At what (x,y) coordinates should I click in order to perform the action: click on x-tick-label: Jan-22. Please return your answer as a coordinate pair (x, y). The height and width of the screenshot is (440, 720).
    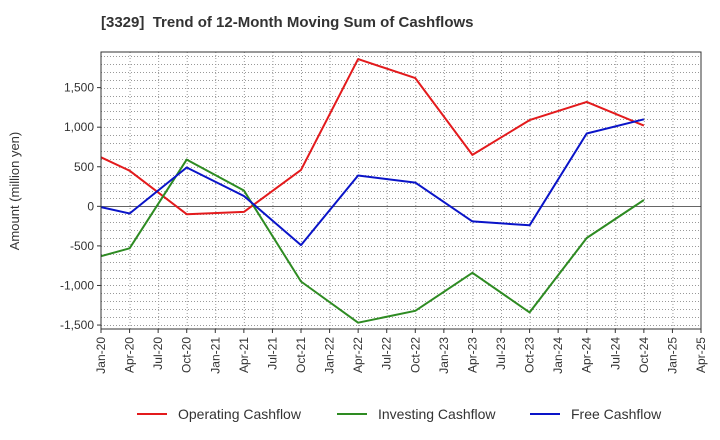
    Looking at the image, I should click on (330, 355).